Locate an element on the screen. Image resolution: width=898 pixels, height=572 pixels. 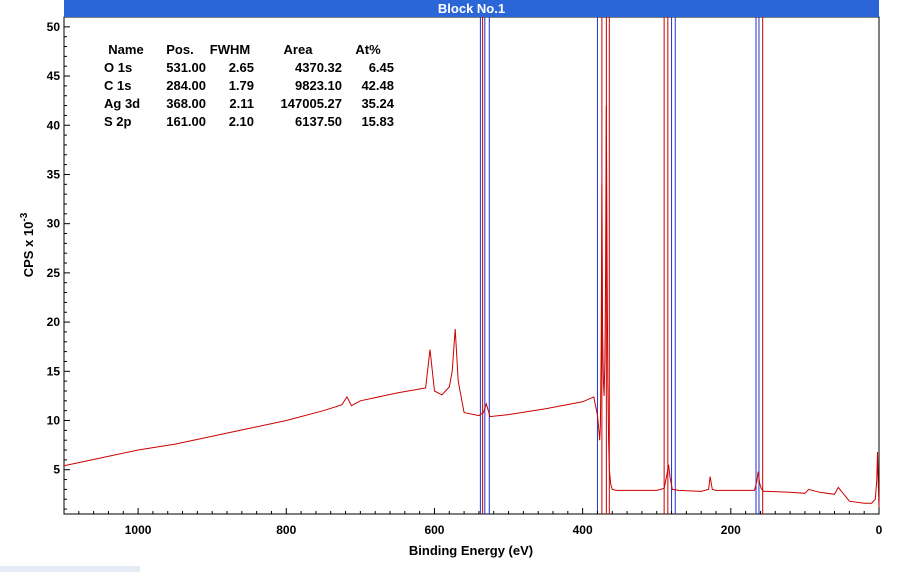
cell-name: Ag 3d is located at coordinates (122, 103).